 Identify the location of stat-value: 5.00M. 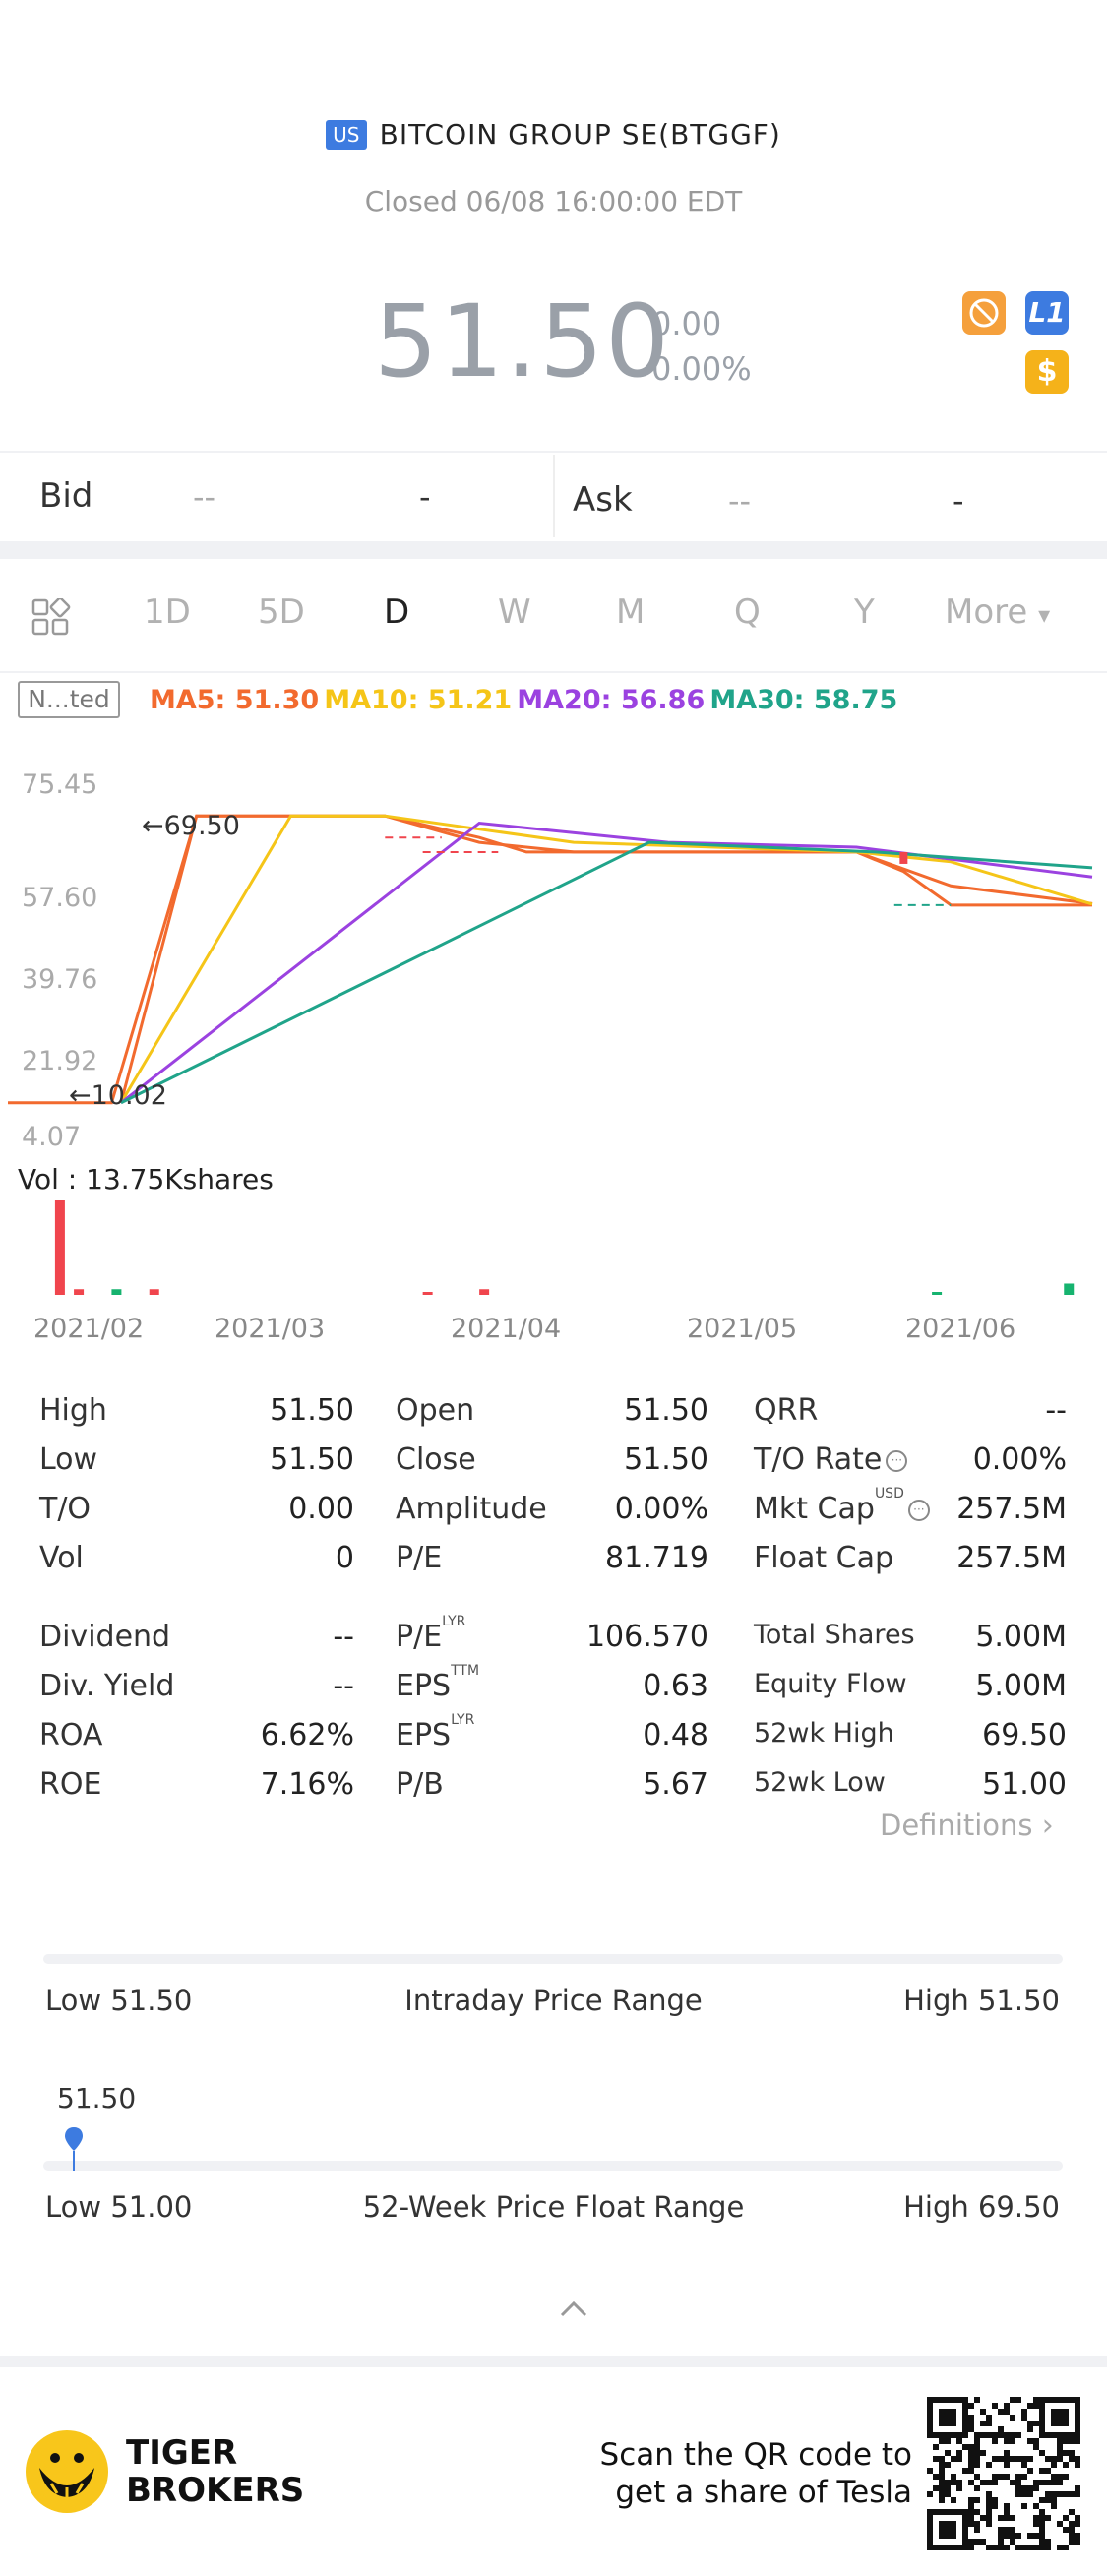
(1021, 1686).